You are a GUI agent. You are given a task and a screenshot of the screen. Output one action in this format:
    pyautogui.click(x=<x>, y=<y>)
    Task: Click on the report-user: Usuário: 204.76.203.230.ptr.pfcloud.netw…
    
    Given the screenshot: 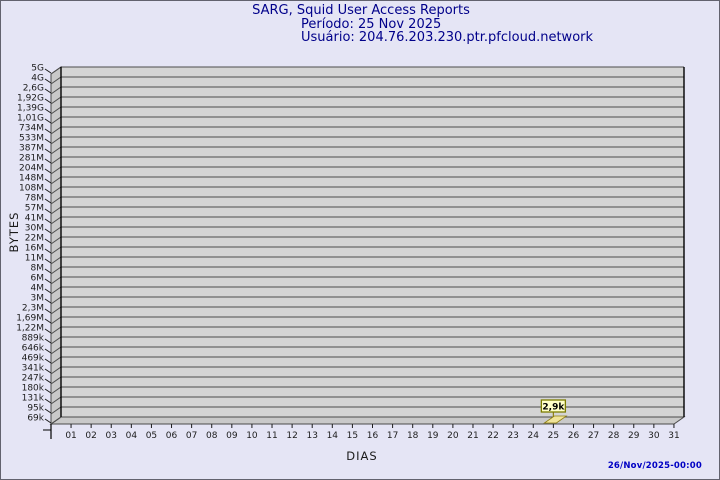 What is the action you would take?
    pyautogui.click(x=447, y=37)
    